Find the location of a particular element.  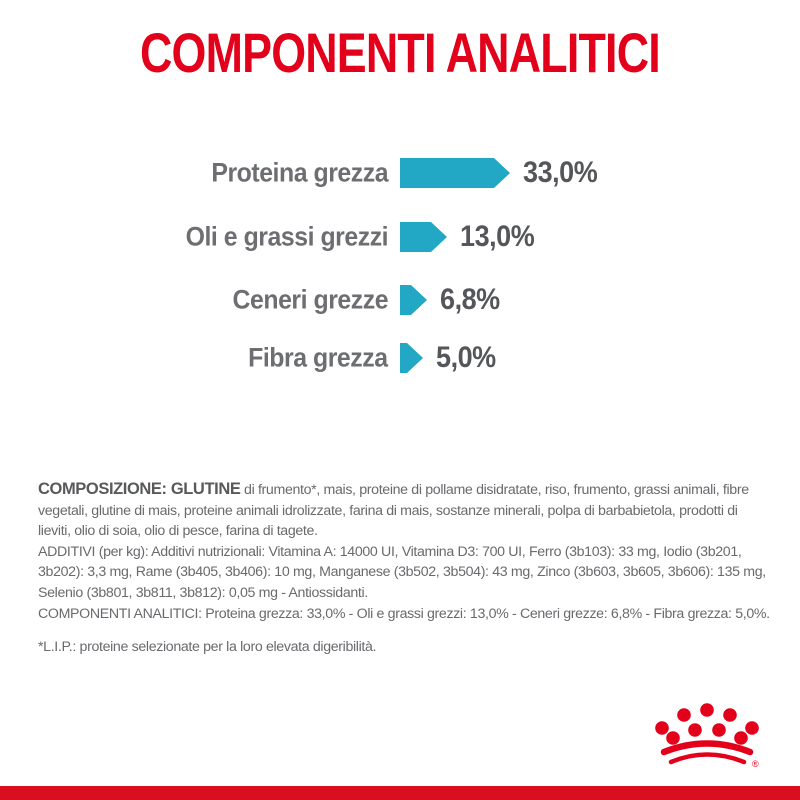

bottom-red-band is located at coordinates (400, 793).